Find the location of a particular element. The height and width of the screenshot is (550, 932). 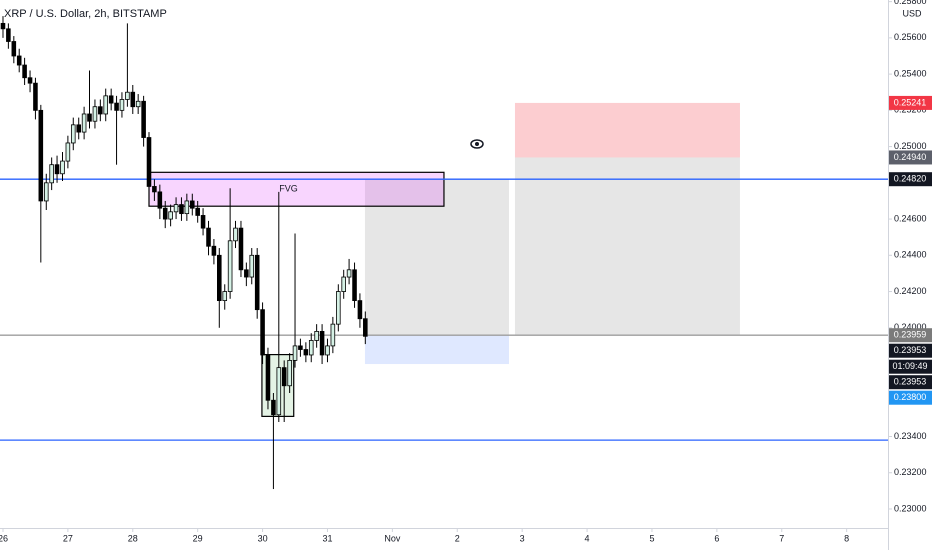

y-tick-label: 0.24600 is located at coordinates (910, 218).